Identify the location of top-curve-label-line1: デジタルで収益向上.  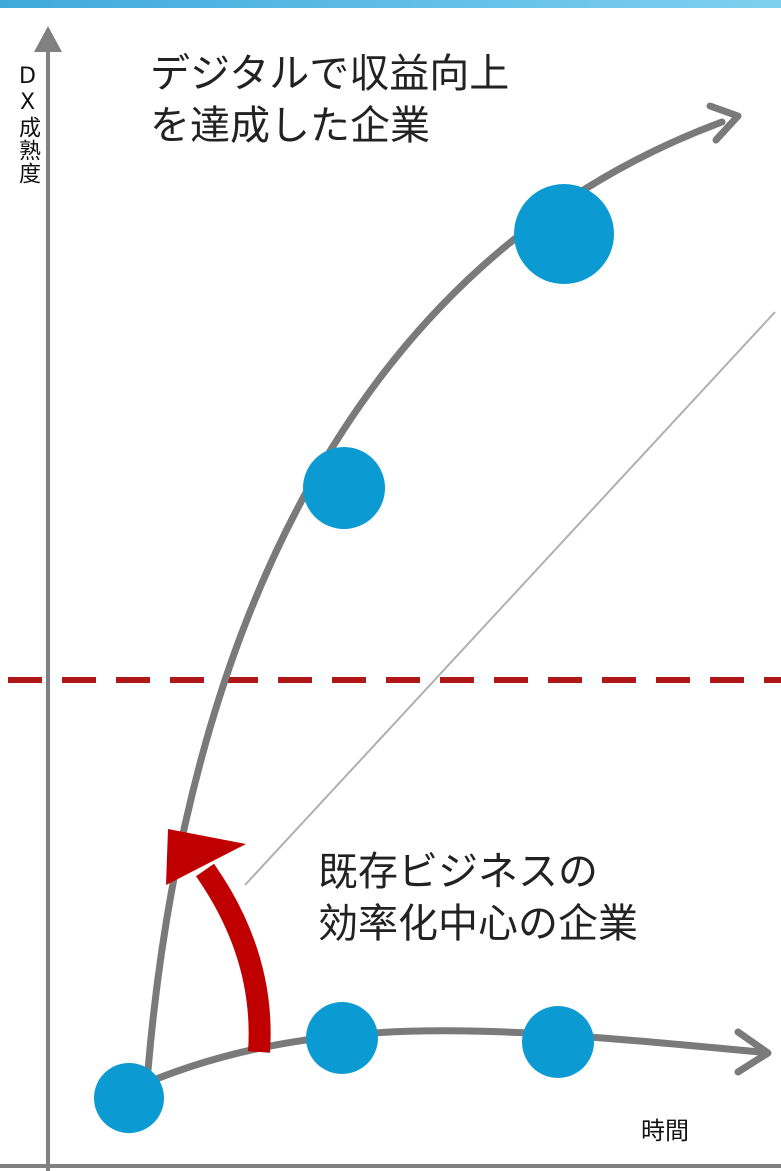
(330, 74).